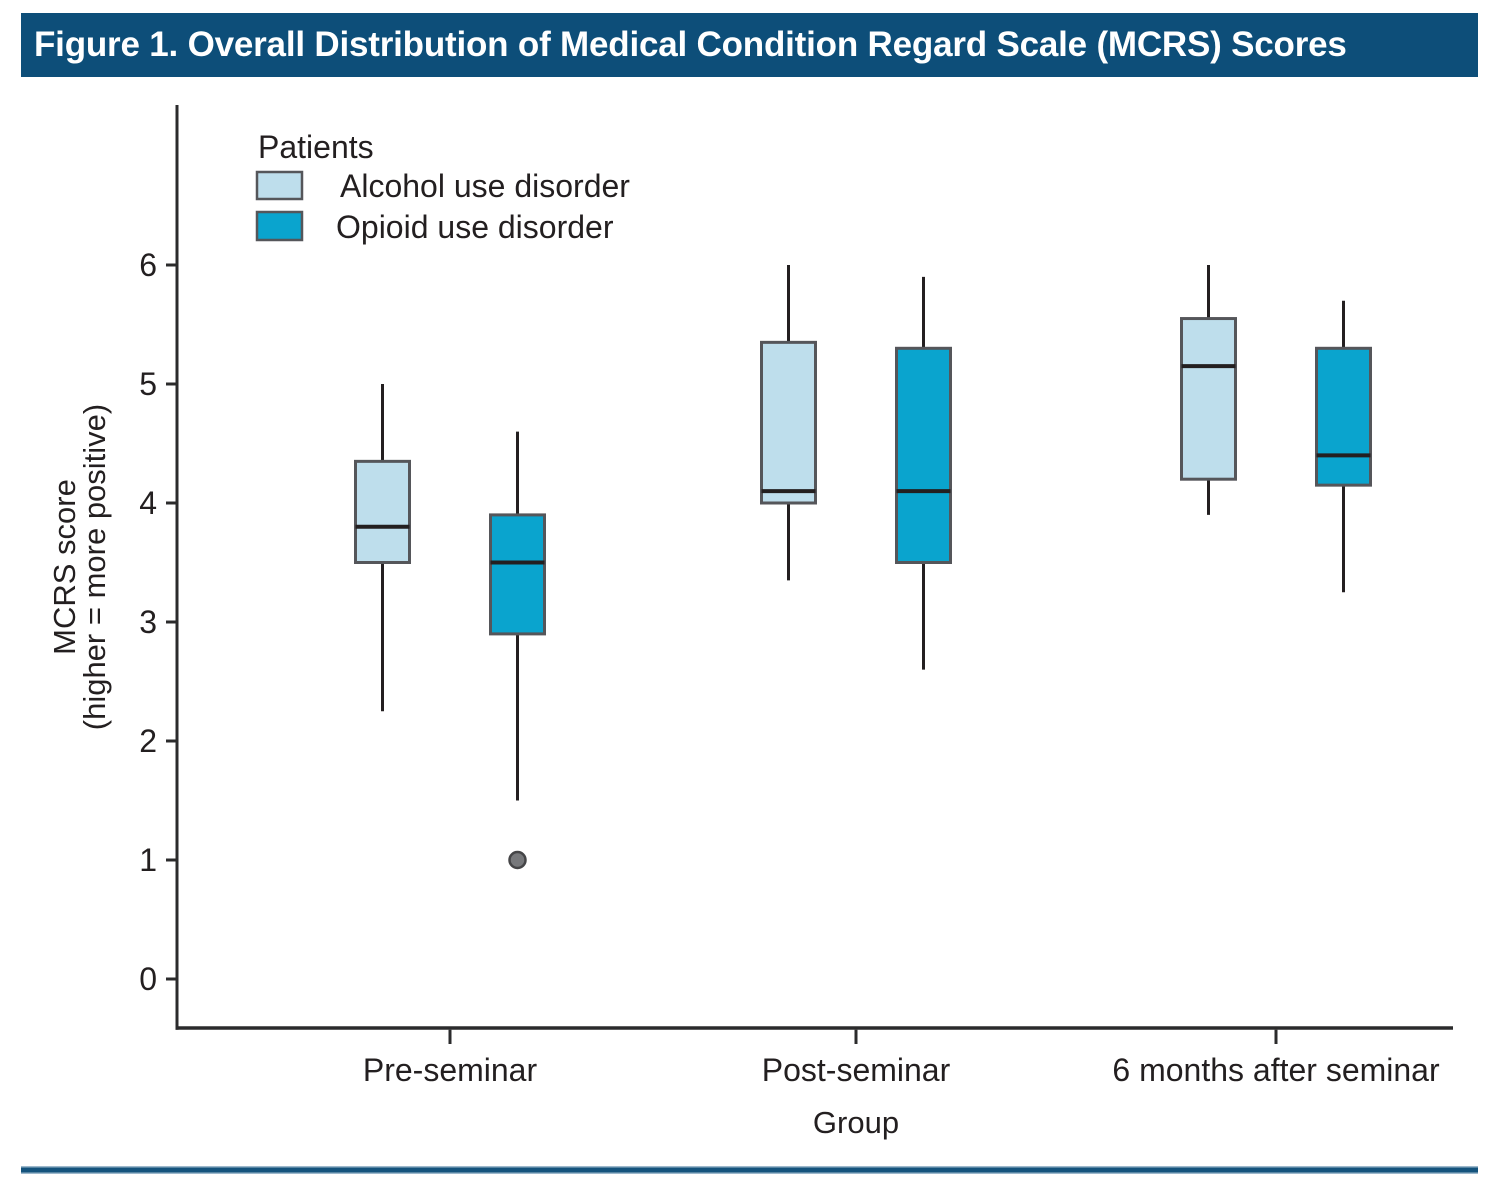 This screenshot has width=1501, height=1196. I want to click on boxplot-alcohol-group1, so click(382, 548).